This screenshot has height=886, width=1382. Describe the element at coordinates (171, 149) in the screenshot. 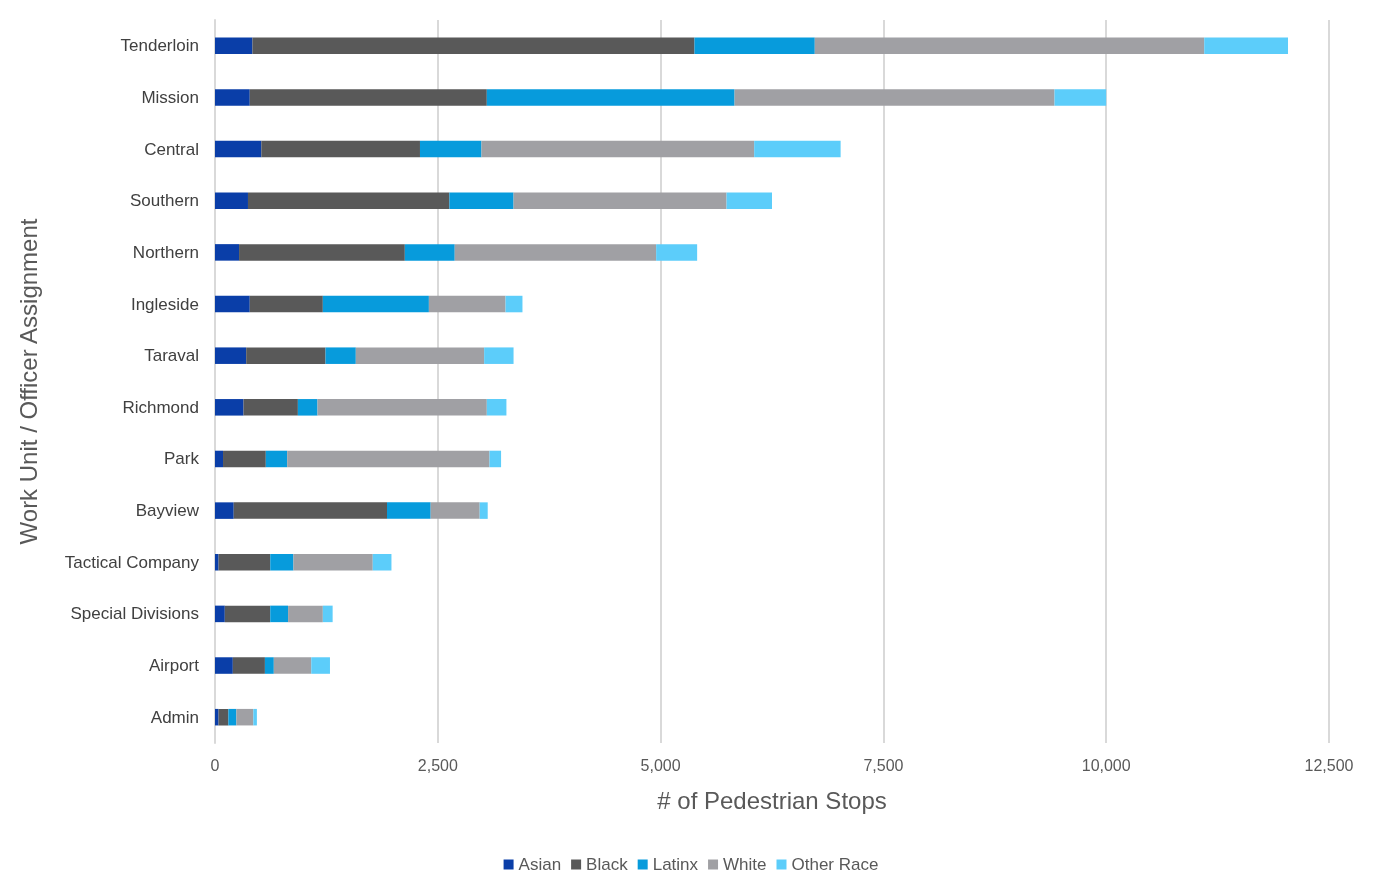

I see `y-tick-label: Central` at that location.